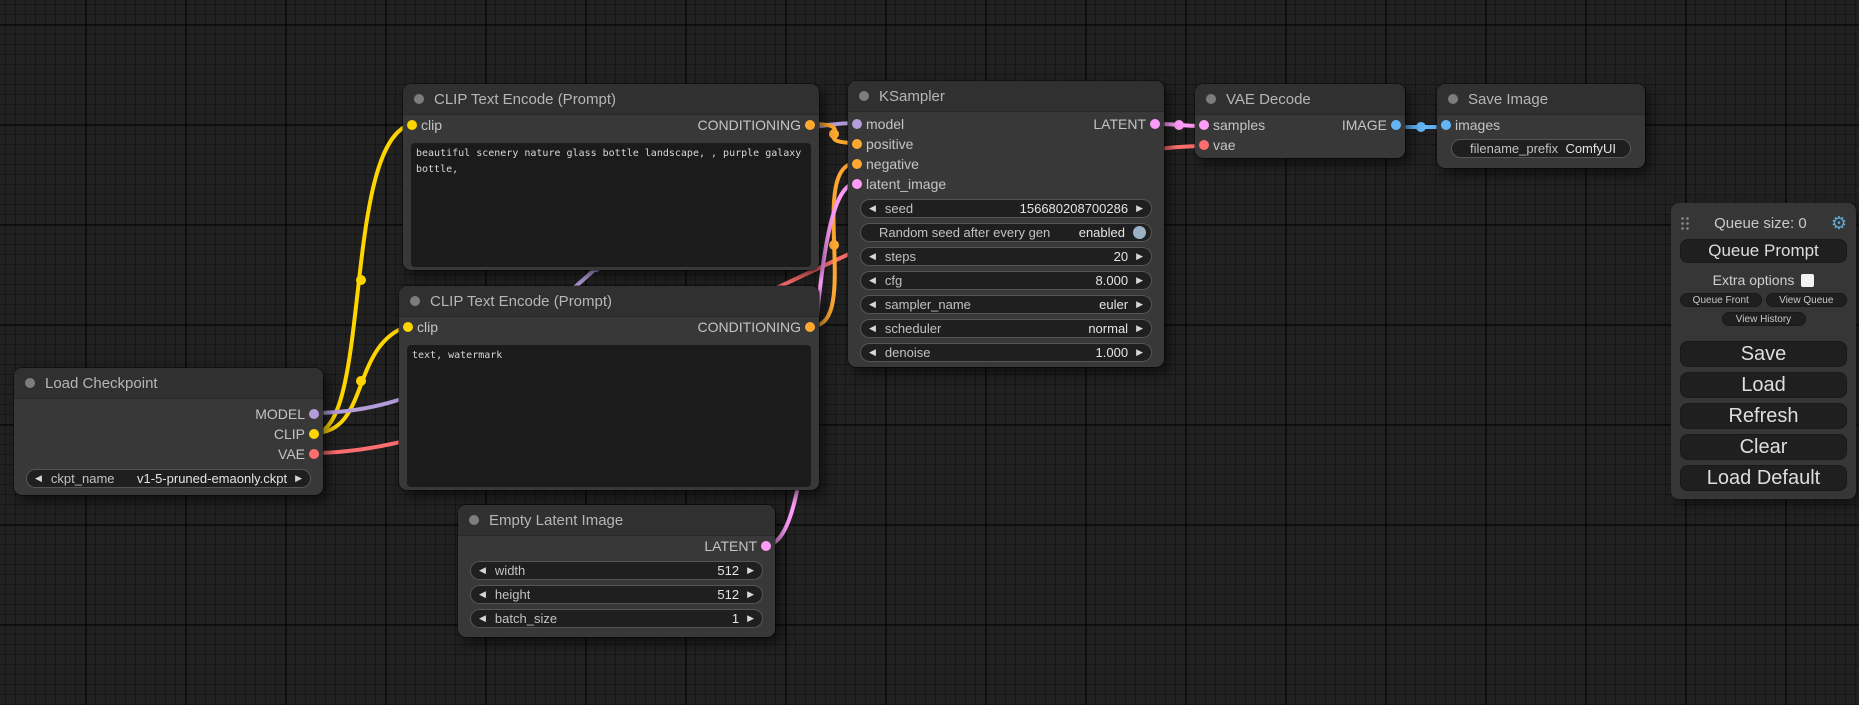 The height and width of the screenshot is (705, 1859). Describe the element at coordinates (556, 520) in the screenshot. I see `node-title: Empty Latent Image` at that location.